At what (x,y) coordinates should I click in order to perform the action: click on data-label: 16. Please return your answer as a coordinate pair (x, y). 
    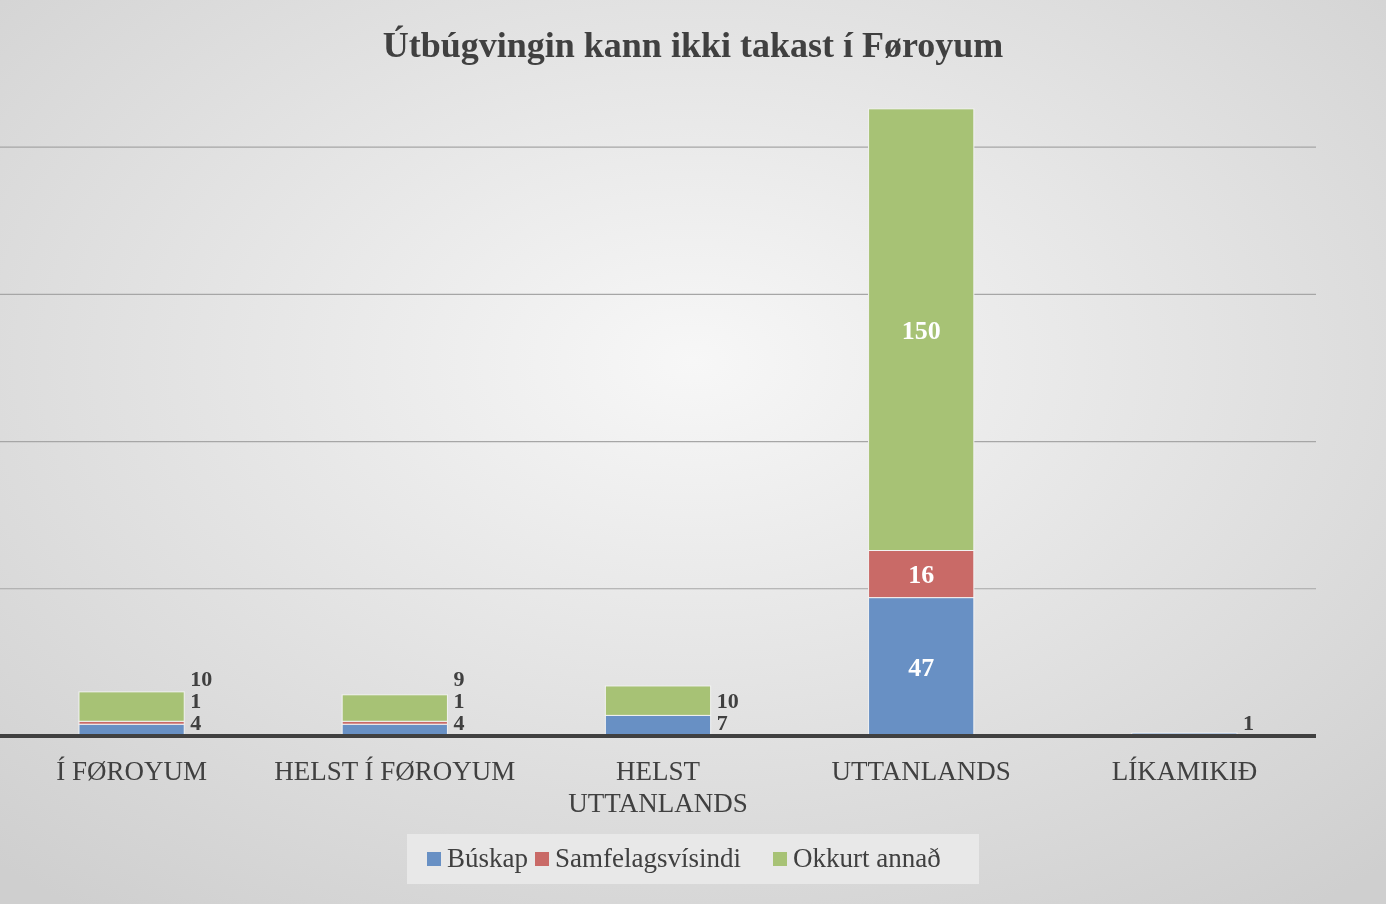
    Looking at the image, I should click on (921, 575).